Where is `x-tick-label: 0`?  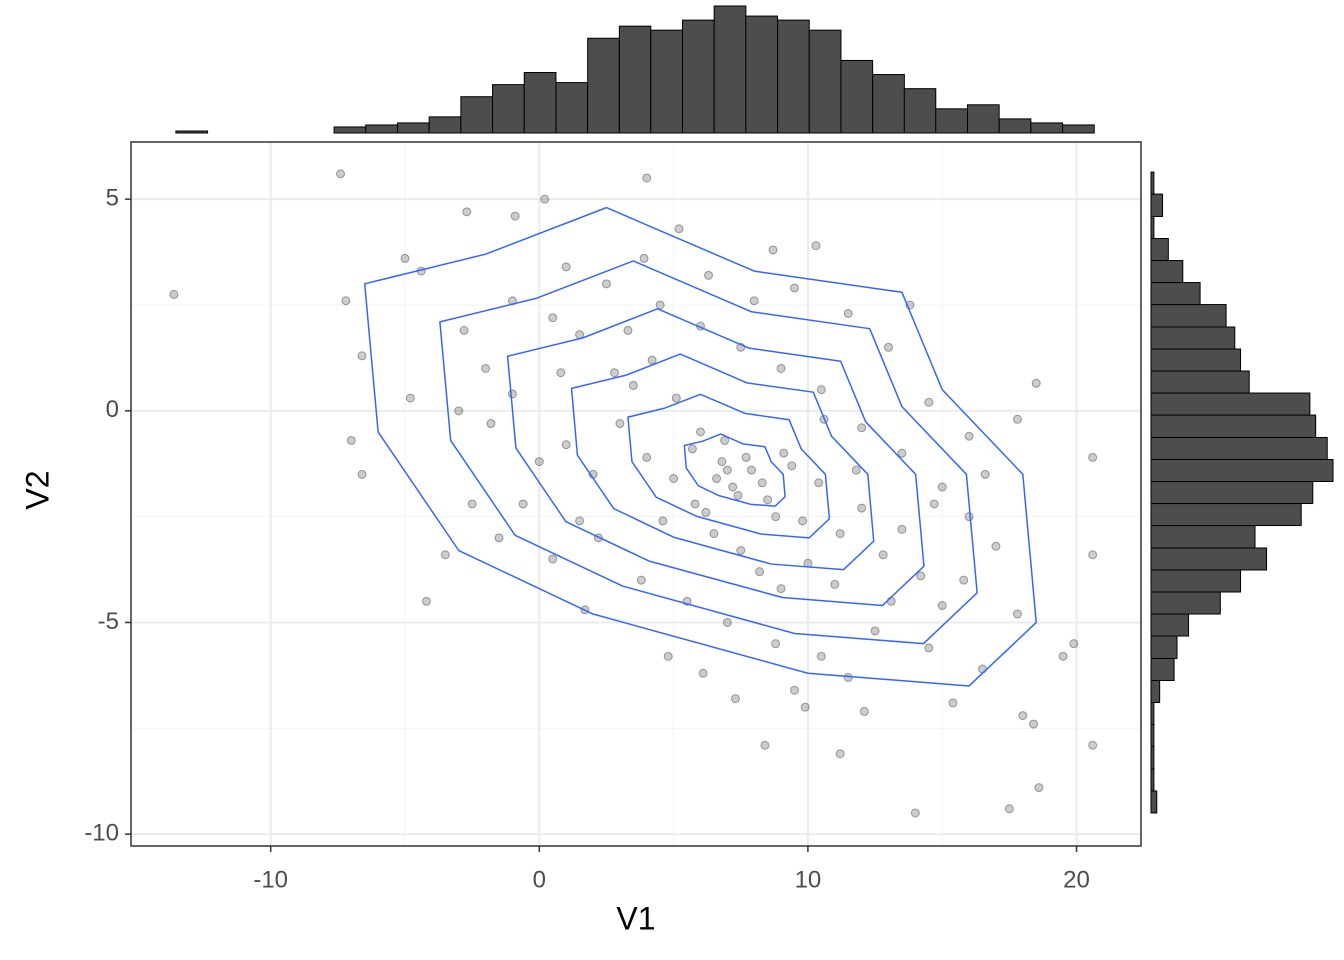
x-tick-label: 0 is located at coordinates (539, 879).